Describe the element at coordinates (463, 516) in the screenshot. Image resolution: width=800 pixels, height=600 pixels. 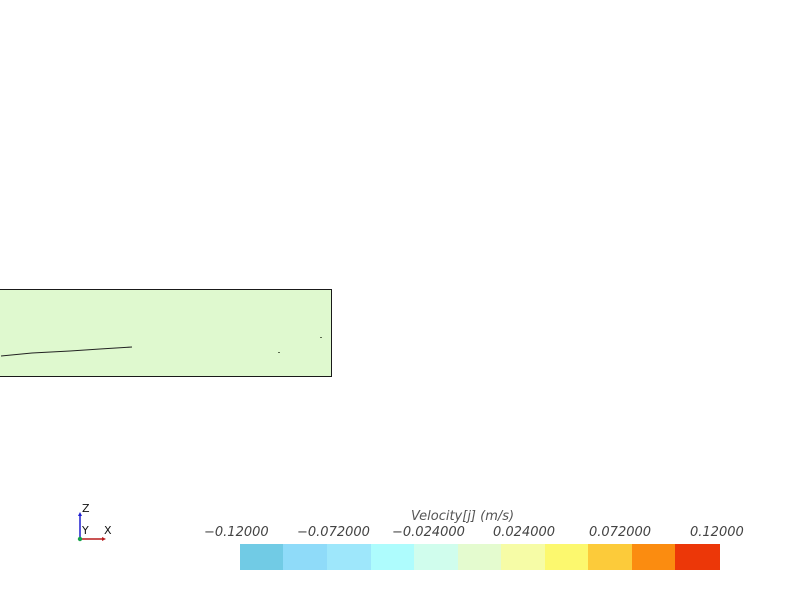
I see `legend-title: Velocity[j] (m/s)` at that location.